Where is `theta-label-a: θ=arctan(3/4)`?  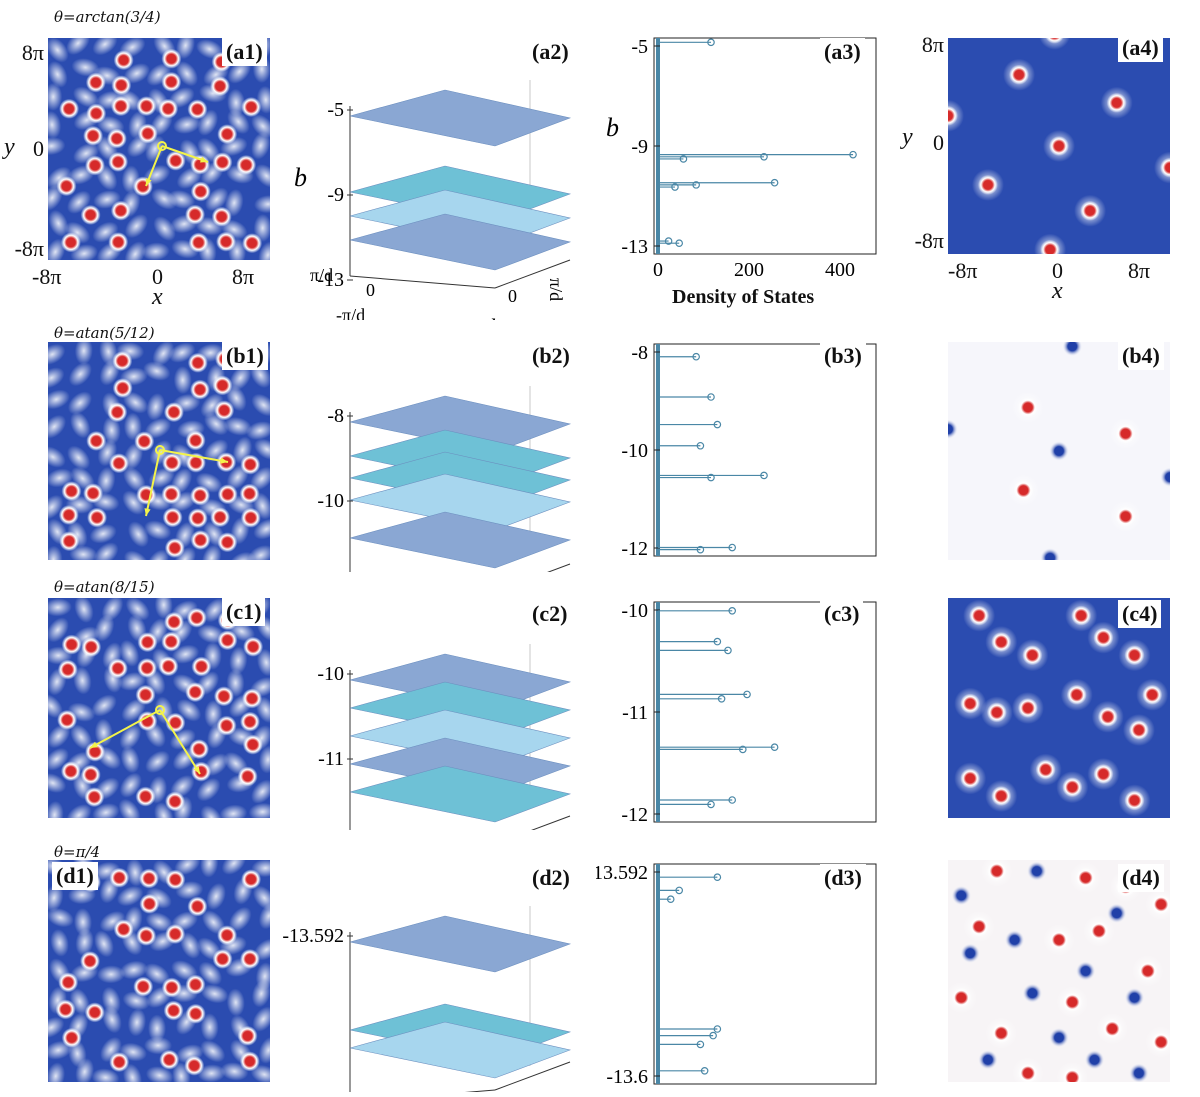
theta-label-a: θ=arctan(3/4) is located at coordinates (107, 17).